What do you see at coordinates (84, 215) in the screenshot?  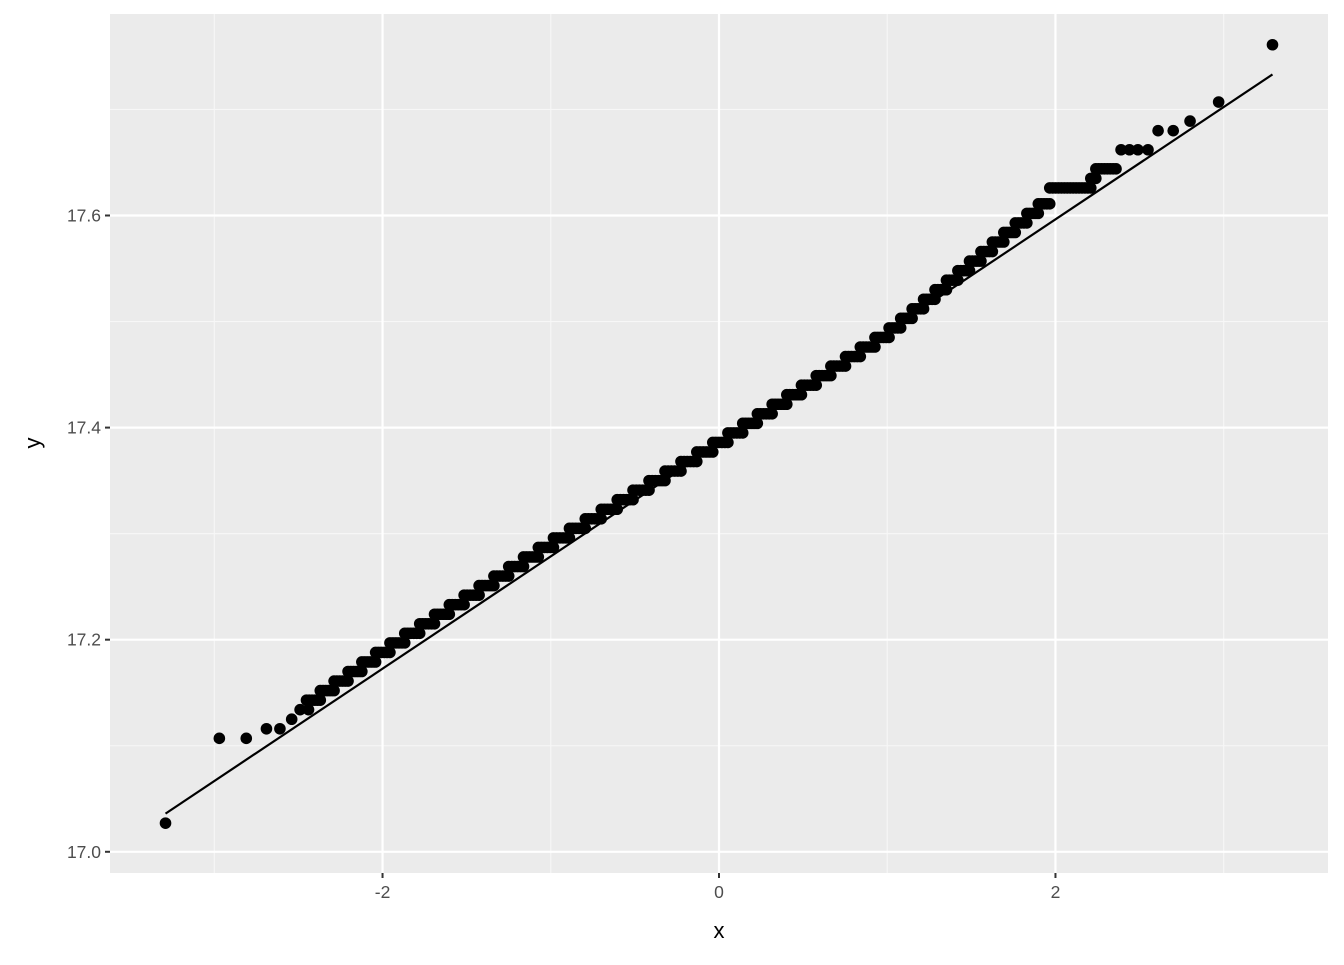 I see `y-tick-label: 17.6` at bounding box center [84, 215].